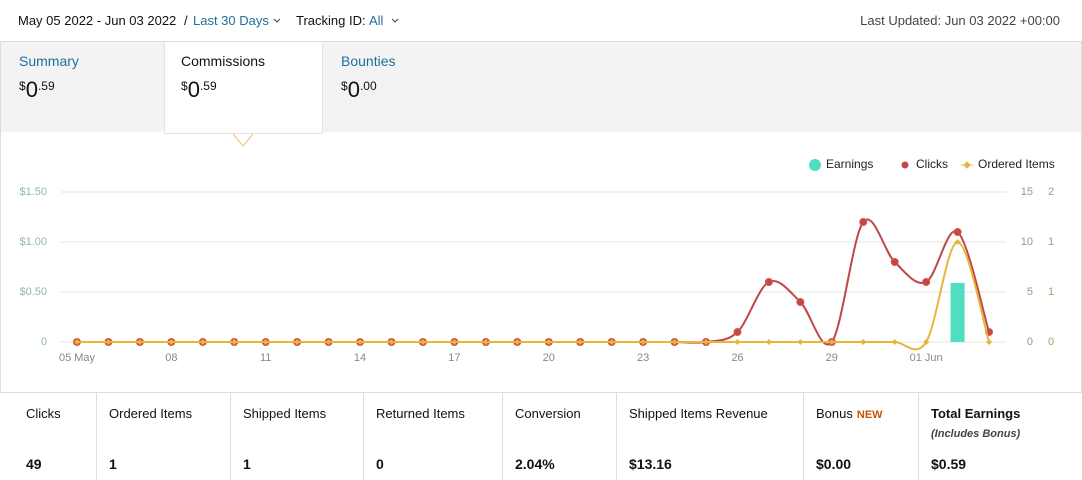 The width and height of the screenshot is (1082, 480). I want to click on stat-label-row: Shipped Items, so click(297, 413).